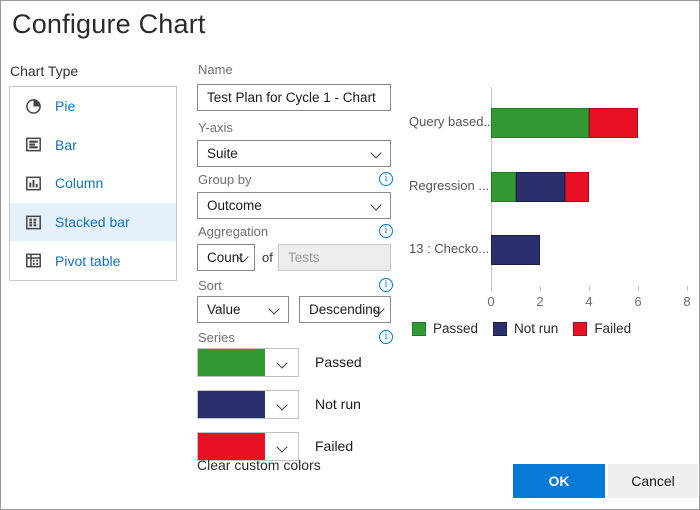  I want to click on chart-type-list: Pie Bar Column Stacked bar Pivot table, so click(93, 183).